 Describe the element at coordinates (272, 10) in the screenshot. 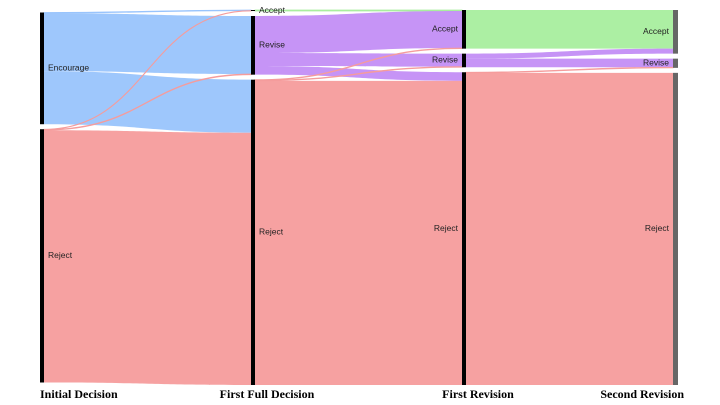

I see `node-label-s1_accept: Accept` at that location.